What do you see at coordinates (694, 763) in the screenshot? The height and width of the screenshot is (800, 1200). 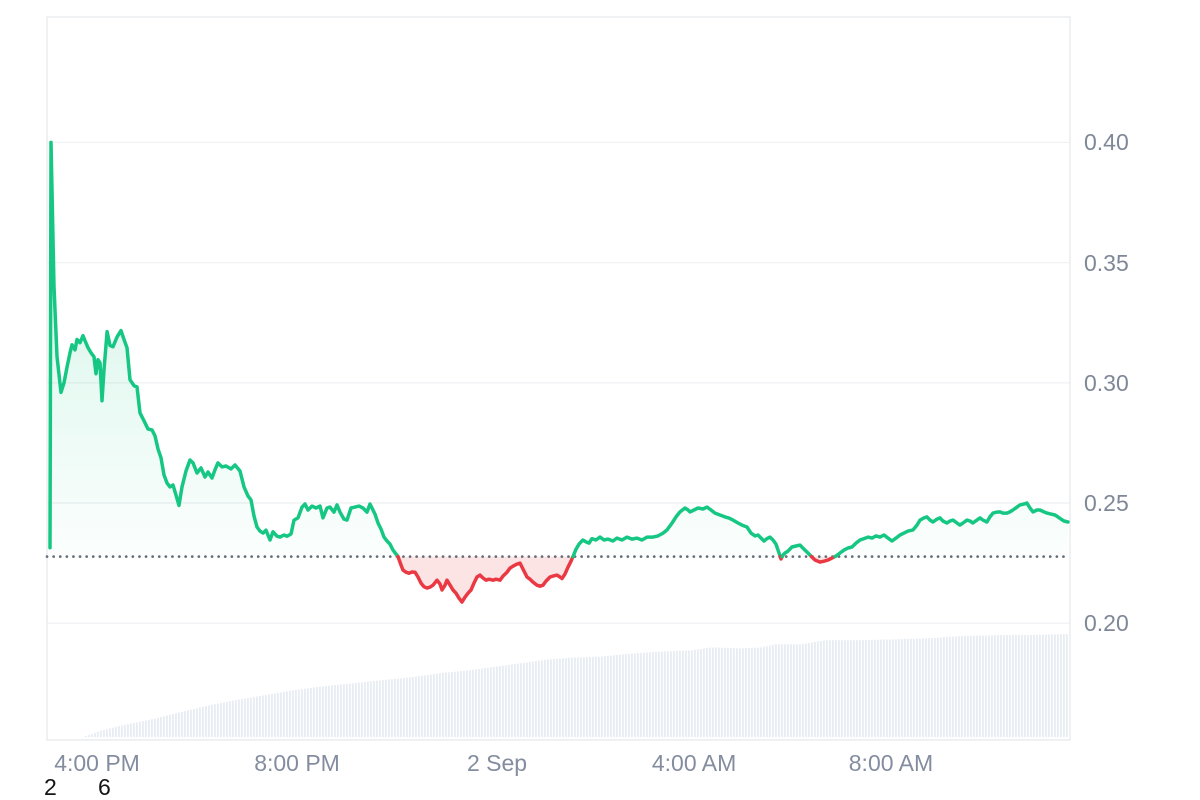 I see `x-tick-label-4:00-am: 4:00 AM` at bounding box center [694, 763].